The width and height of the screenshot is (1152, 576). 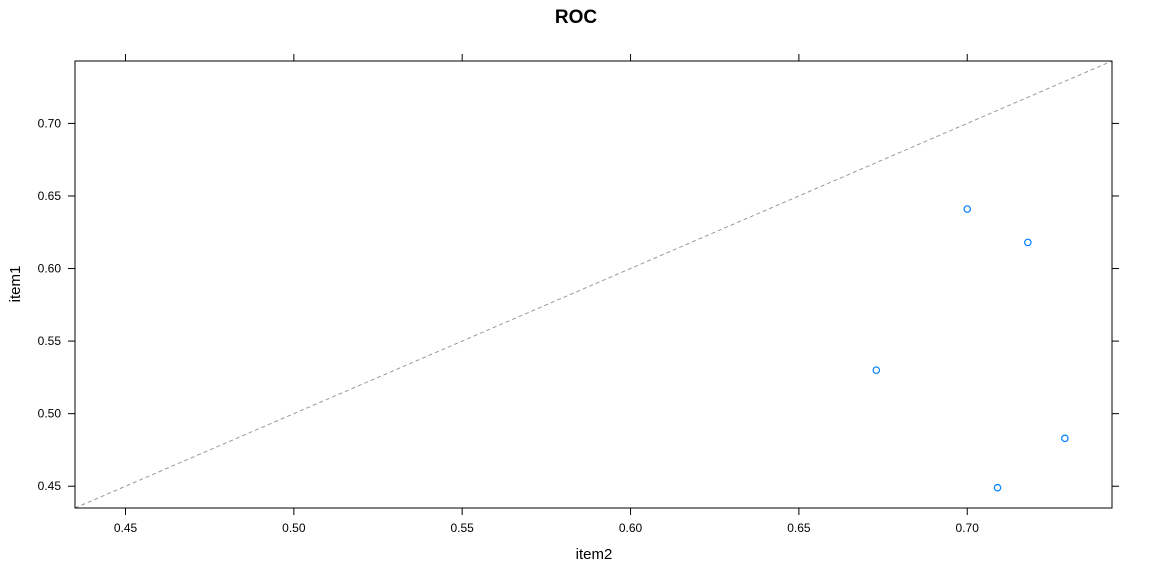 I want to click on y-tick-label: 0.60, so click(x=50, y=269).